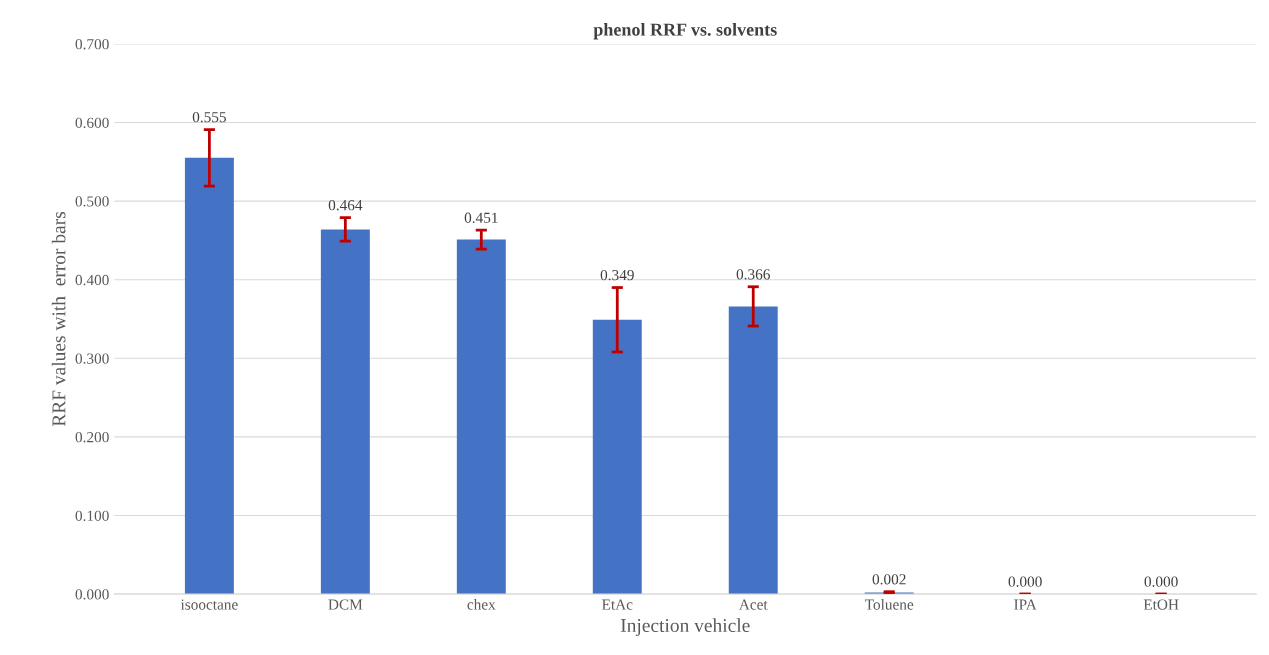 This screenshot has width=1269, height=655. What do you see at coordinates (753, 604) in the screenshot?
I see `x-tick-label: Acet` at bounding box center [753, 604].